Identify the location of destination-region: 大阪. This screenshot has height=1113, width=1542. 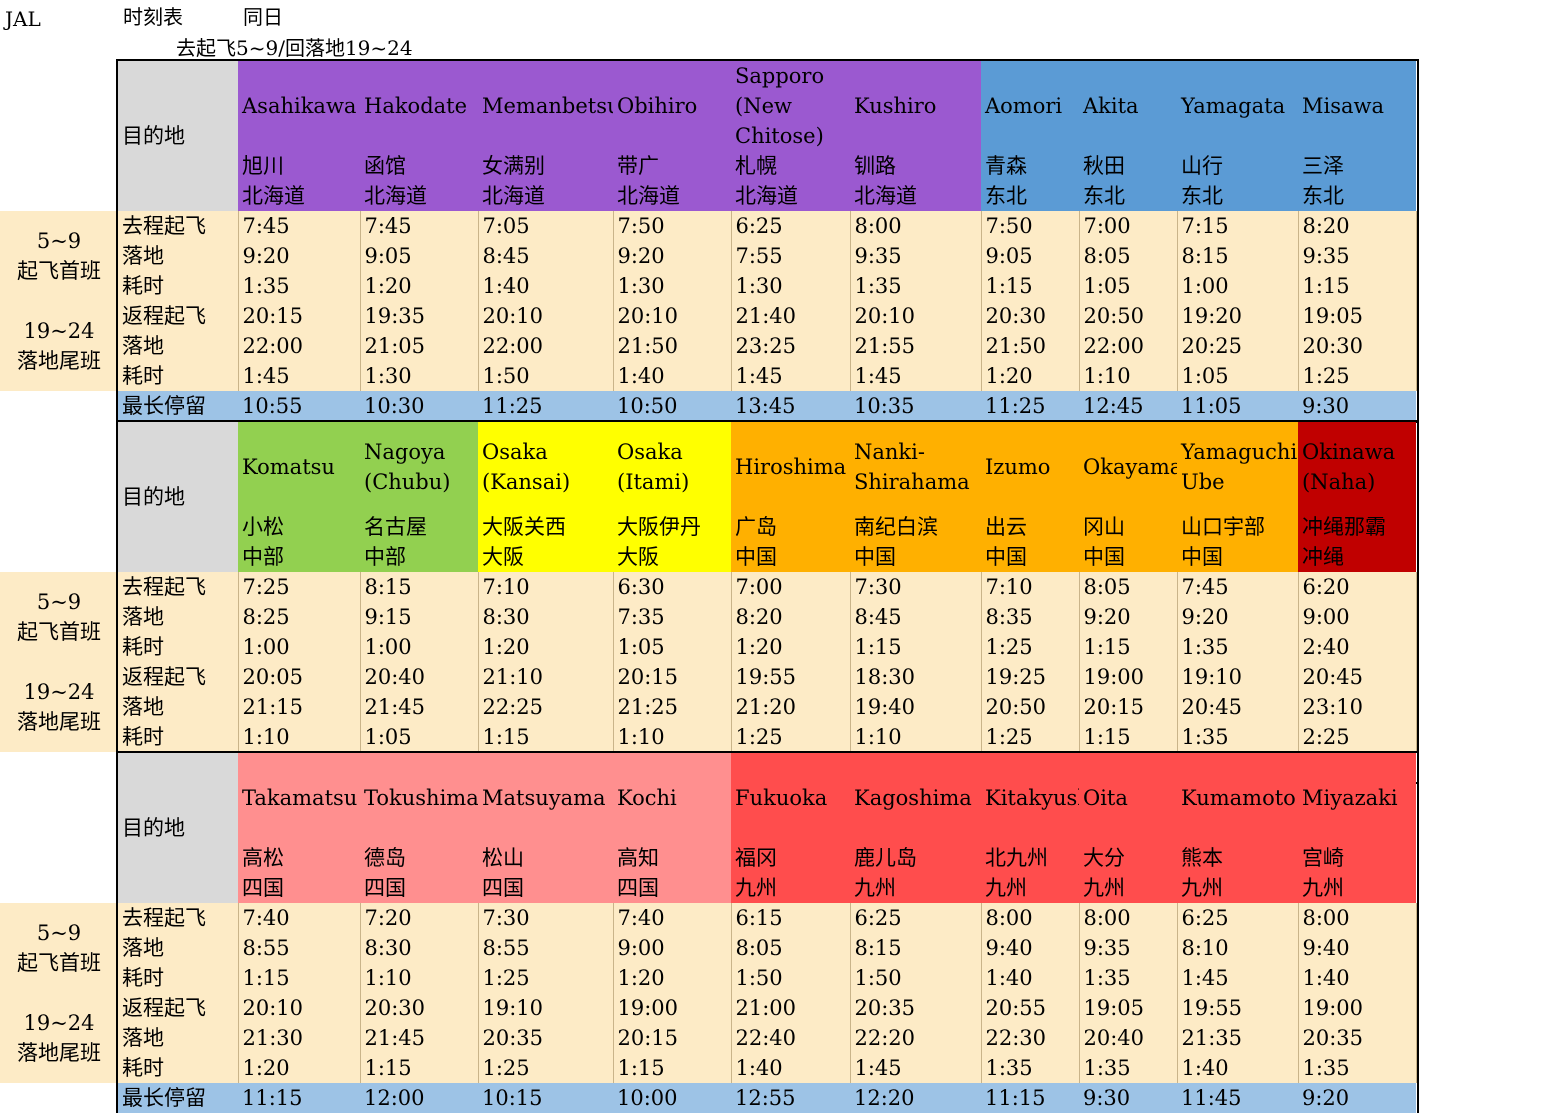
(638, 557).